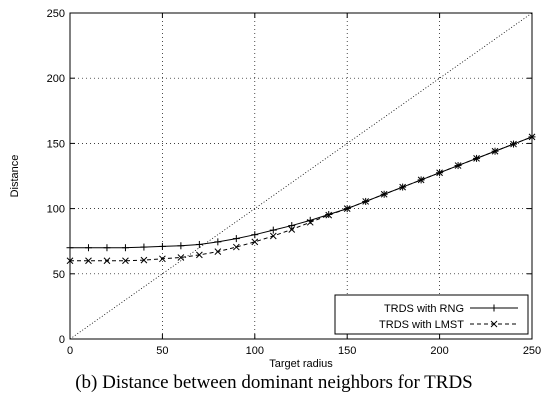 Image resolution: width=548 pixels, height=403 pixels. Describe the element at coordinates (421, 325) in the screenshot. I see `legend-label-lmst: TRDS with LMST` at that location.